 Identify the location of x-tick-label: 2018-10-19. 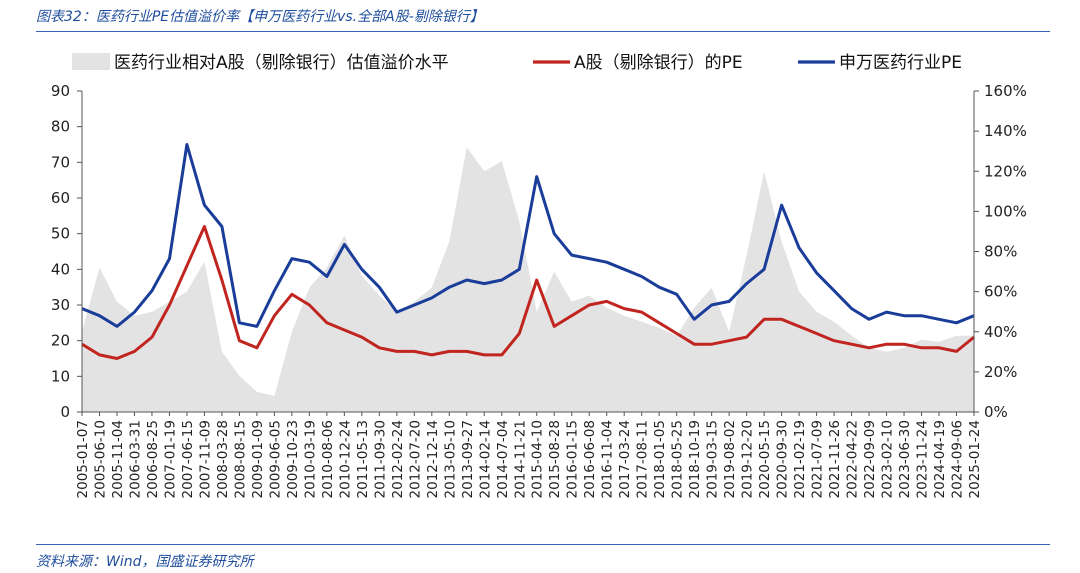
(695, 459).